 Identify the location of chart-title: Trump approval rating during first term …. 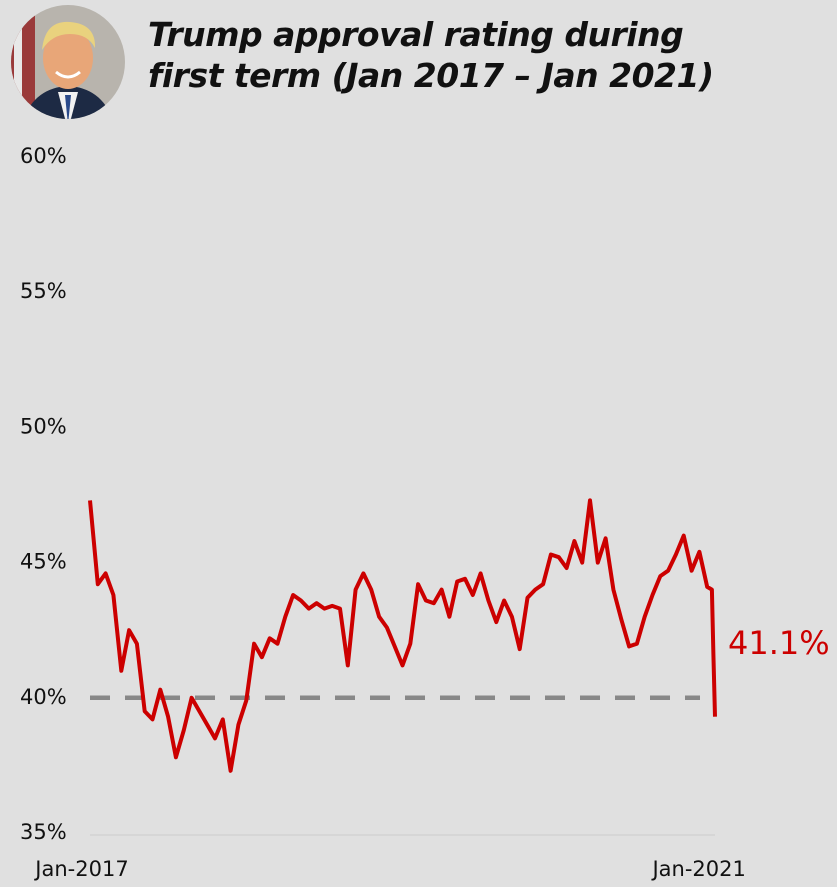
(431, 55).